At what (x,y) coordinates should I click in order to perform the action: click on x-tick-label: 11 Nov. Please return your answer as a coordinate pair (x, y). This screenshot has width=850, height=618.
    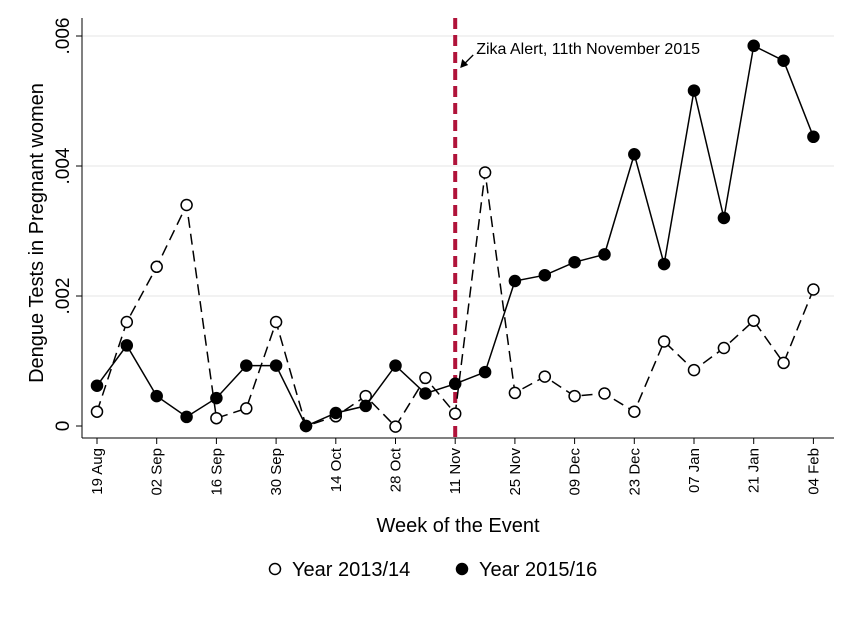
    Looking at the image, I should click on (455, 471).